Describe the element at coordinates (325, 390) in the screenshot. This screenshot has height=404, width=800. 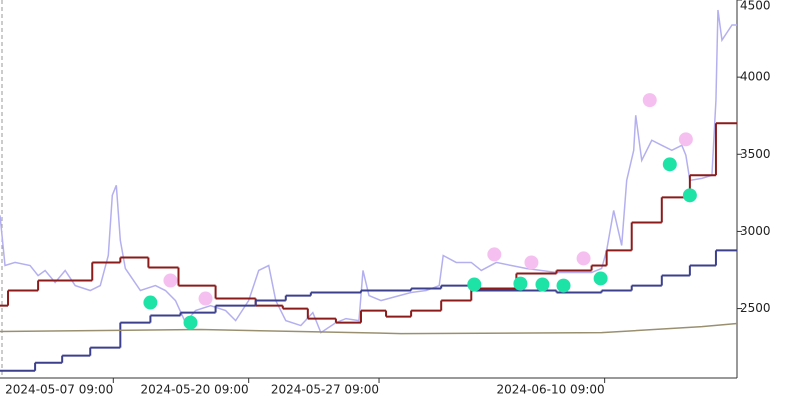
I see `x-tick-label: 2024-05-27 09:00` at that location.